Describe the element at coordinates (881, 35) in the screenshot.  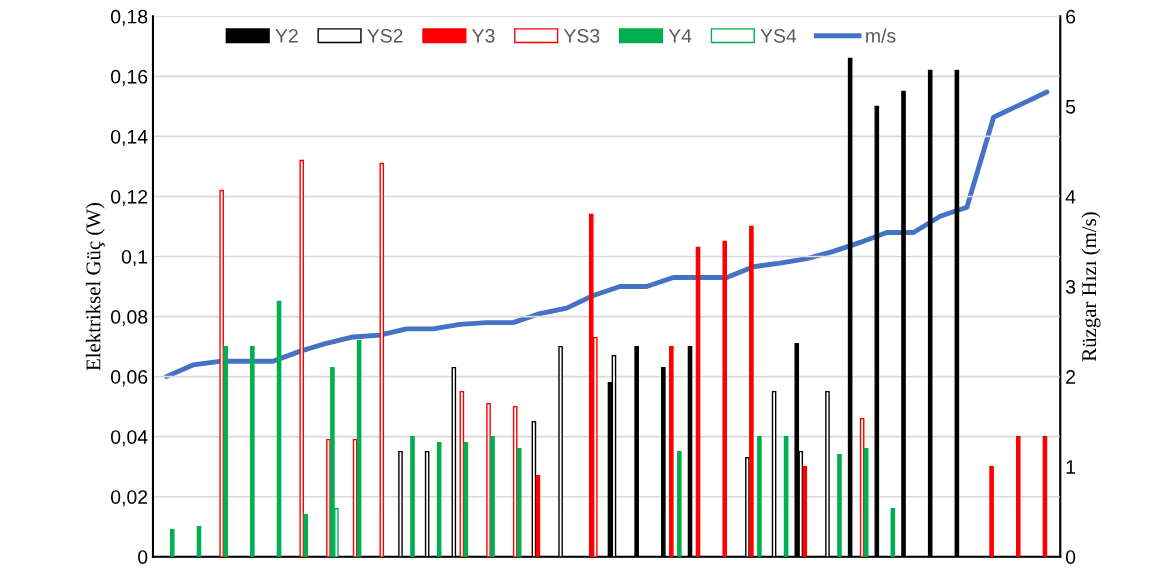
I see `legend-label: m/s` at that location.